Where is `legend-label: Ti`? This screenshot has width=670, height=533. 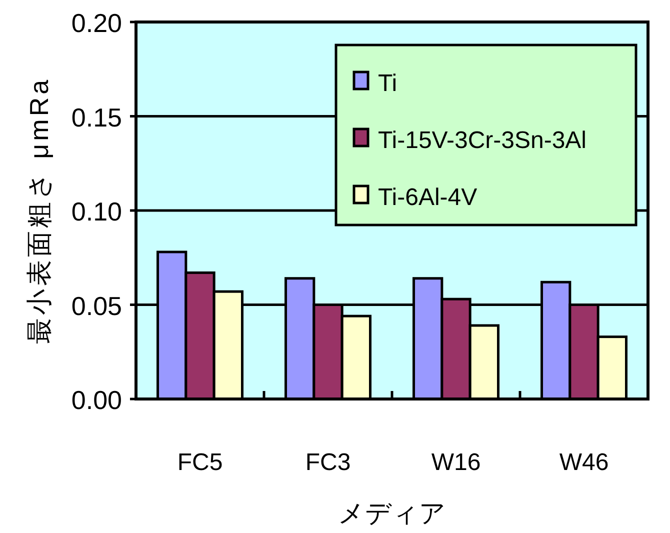
legend-label: Ti is located at coordinates (388, 83).